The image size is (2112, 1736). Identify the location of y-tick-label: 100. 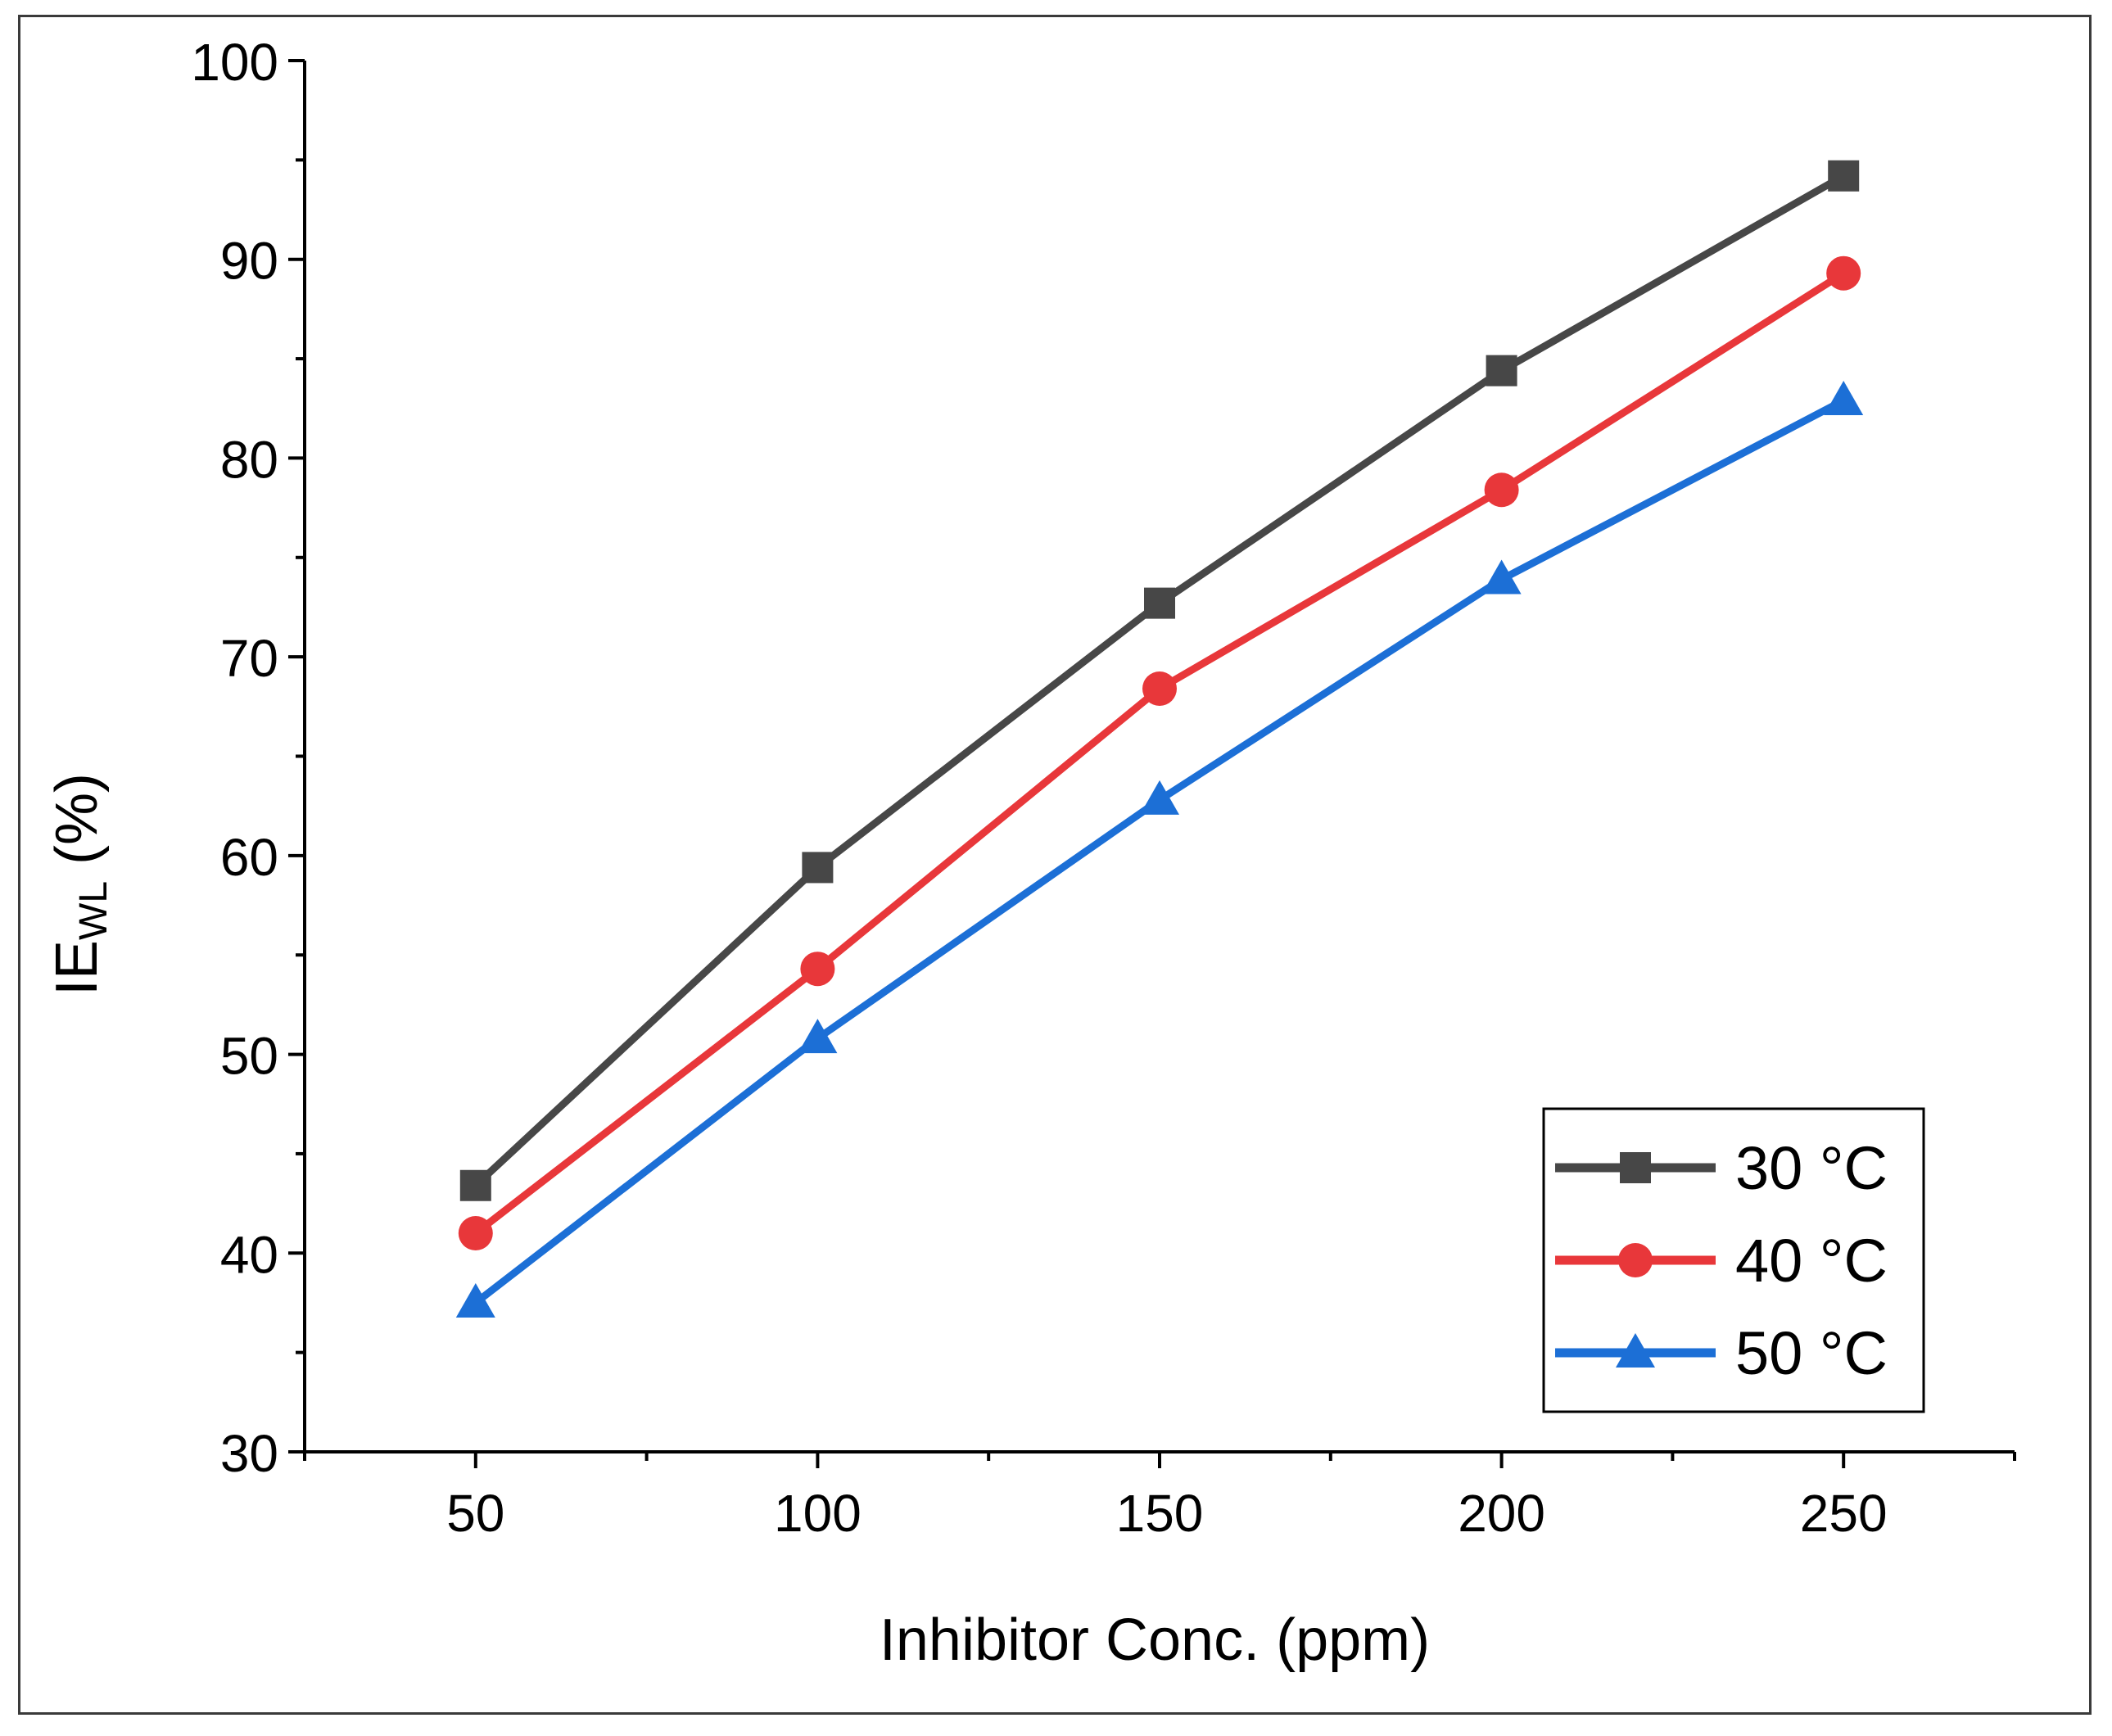
(234, 62).